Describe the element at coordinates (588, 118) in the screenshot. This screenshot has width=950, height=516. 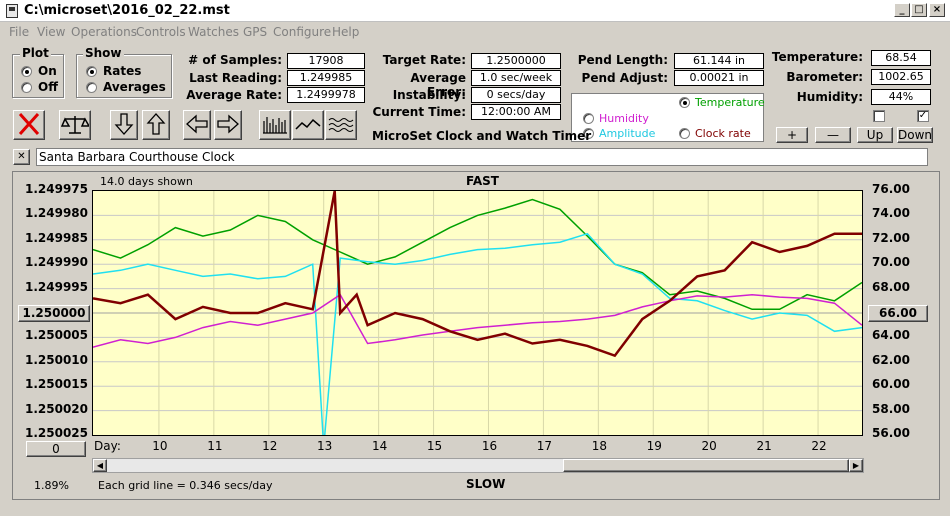
I see `legend-humidity-radio` at that location.